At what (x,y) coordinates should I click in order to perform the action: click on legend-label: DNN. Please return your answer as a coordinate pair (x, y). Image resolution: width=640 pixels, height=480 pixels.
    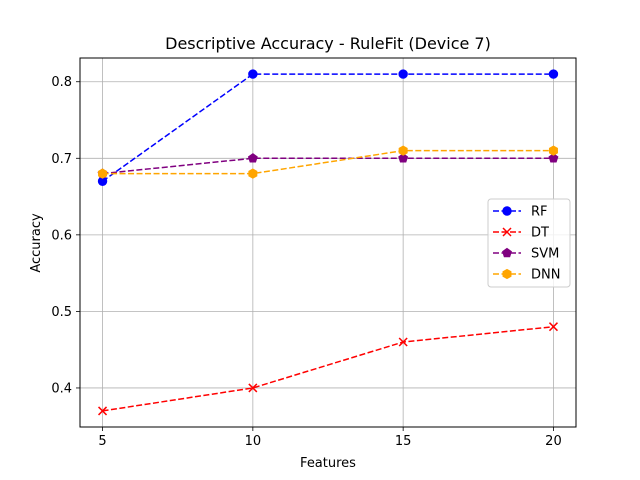
    Looking at the image, I should click on (545, 275).